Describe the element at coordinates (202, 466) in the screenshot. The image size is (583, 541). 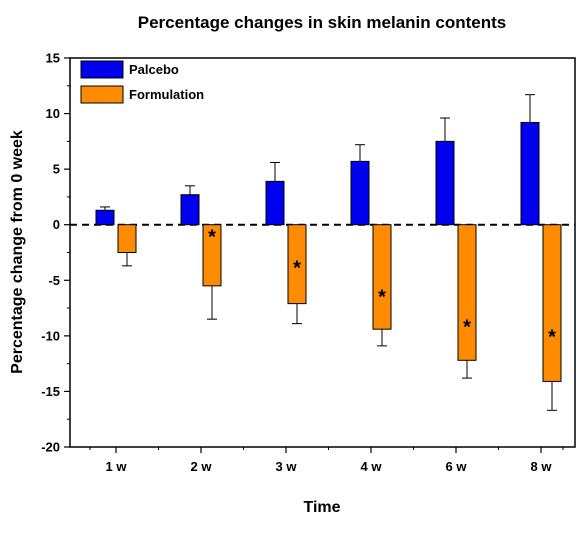
I see `x-tick-label: 2 w` at that location.